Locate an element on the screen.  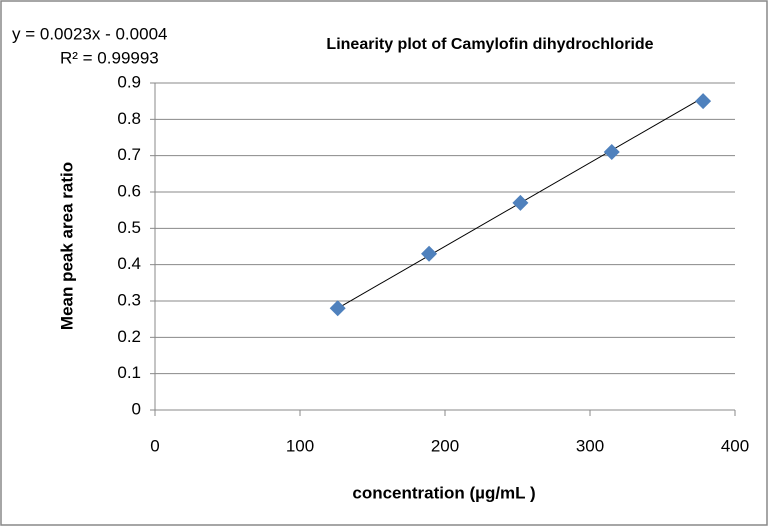
r-squared: R² = 0.99993 is located at coordinates (109, 57).